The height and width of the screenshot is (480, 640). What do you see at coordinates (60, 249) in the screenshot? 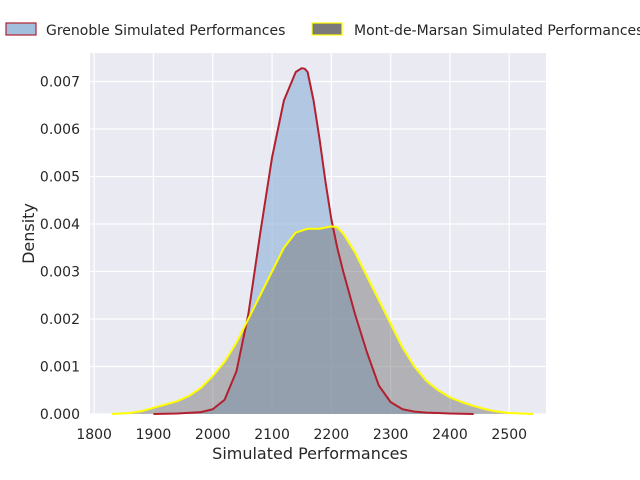
I see `y-axis-ticks: 0.000 0.001 0.002 0.003 0.004 0.005 0.006 0.007` at bounding box center [60, 249].